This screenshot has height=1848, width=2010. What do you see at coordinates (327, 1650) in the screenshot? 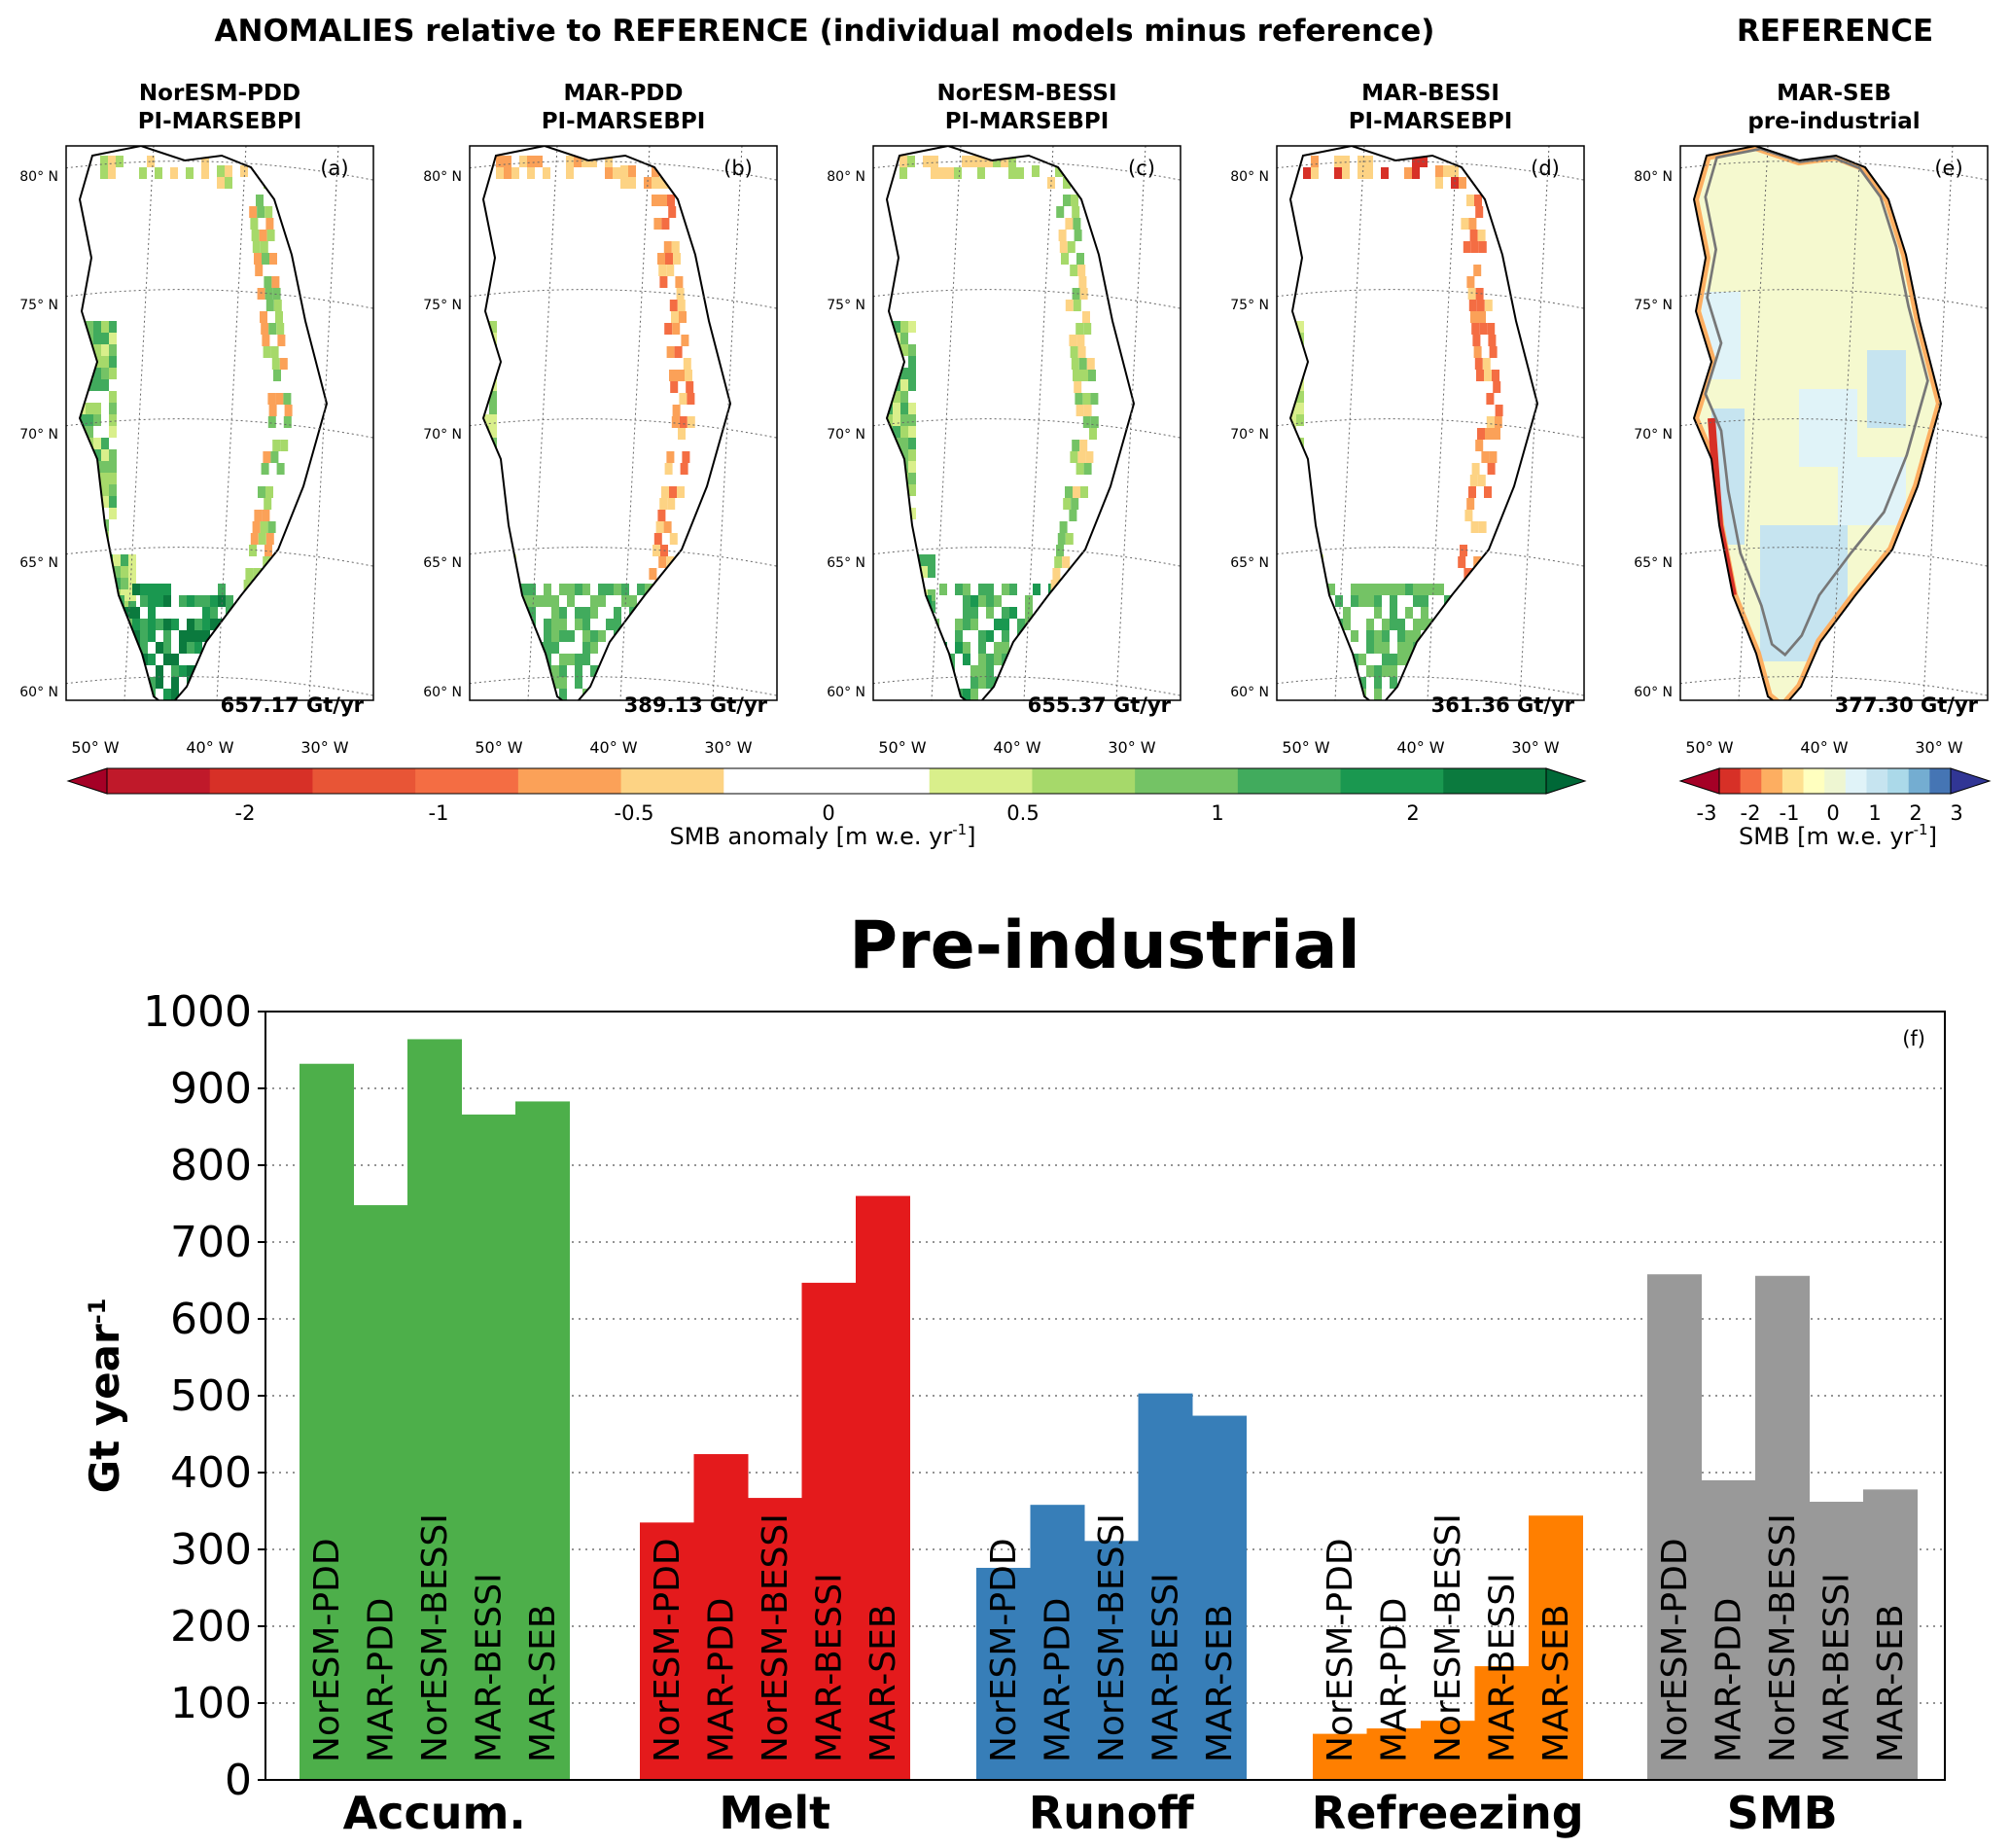
I see `bar-model-label: NorESM-PDD` at bounding box center [327, 1650].